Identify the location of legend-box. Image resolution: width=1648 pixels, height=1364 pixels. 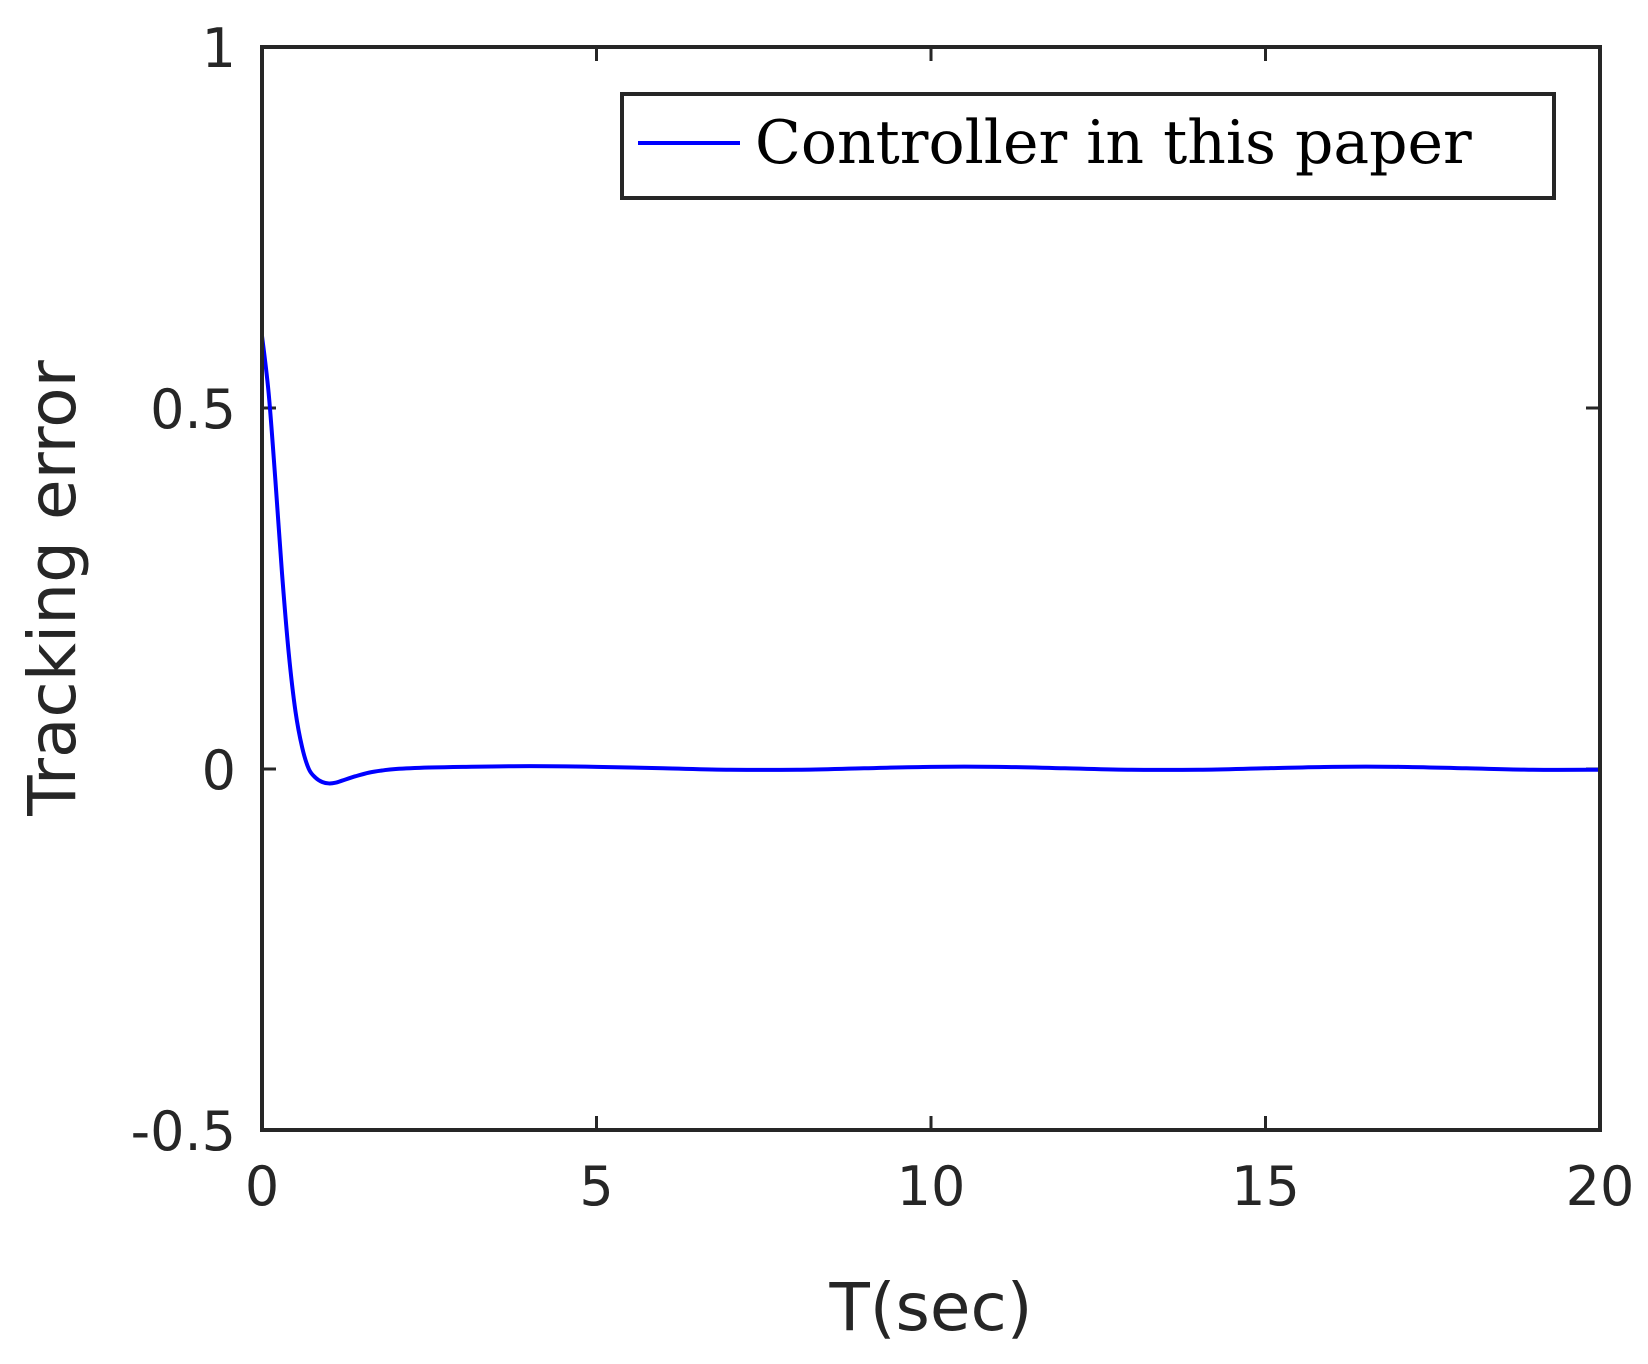
(1088, 146).